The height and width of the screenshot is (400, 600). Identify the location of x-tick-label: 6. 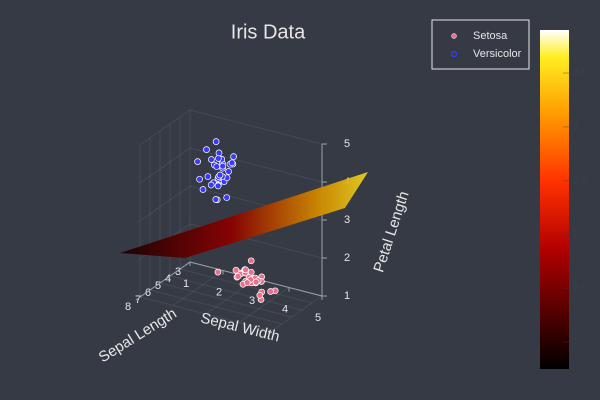
(148, 293).